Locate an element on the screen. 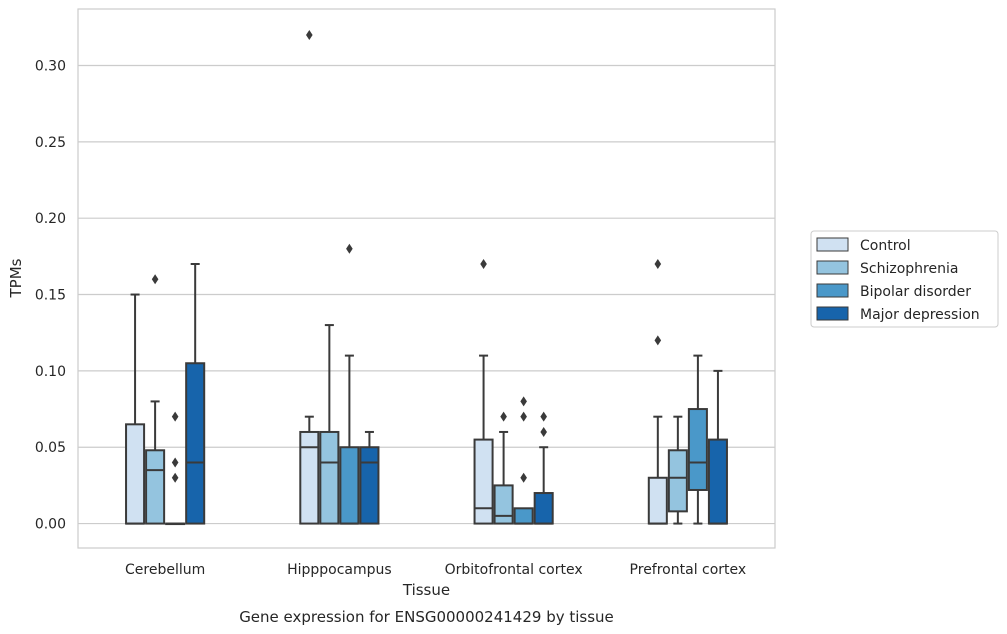 This screenshot has height=634, width=1007. x-tick-label: Hipppocampus is located at coordinates (339, 570).